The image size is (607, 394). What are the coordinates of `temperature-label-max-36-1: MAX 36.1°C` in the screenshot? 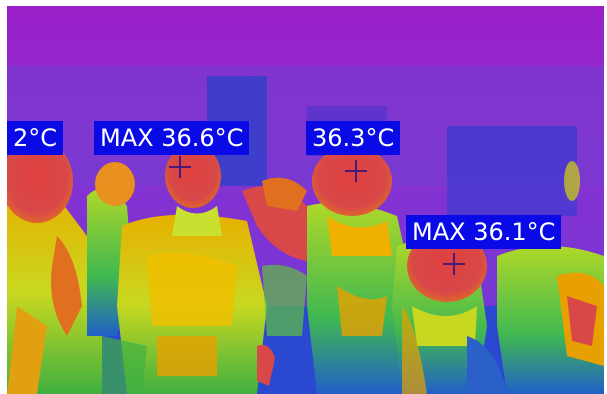 It's located at (484, 232).